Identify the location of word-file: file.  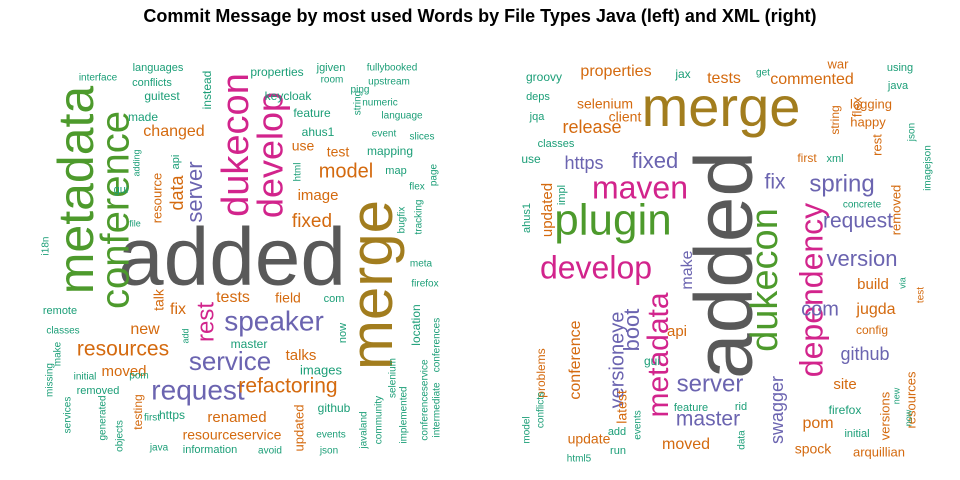
(135, 223).